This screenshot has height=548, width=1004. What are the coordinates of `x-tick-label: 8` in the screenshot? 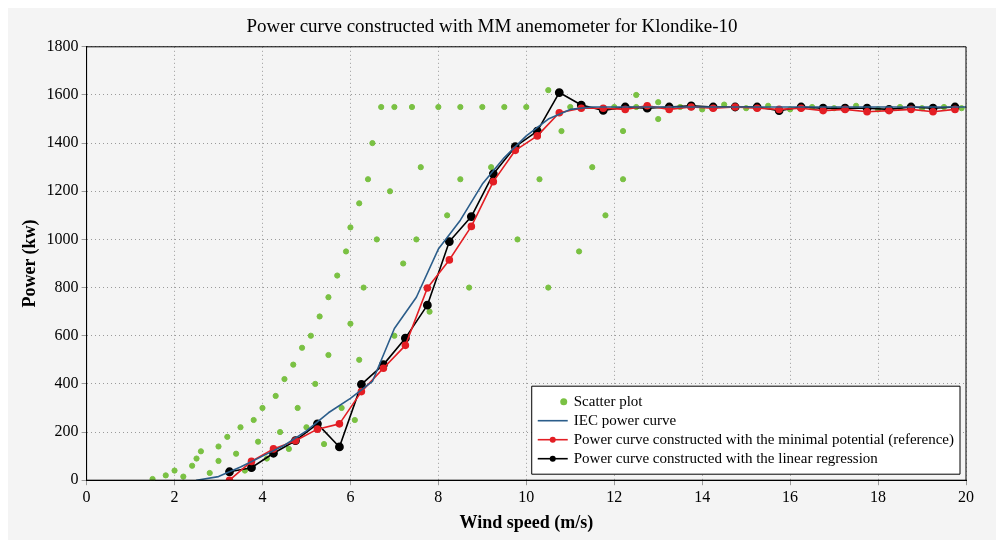 It's located at (438, 496).